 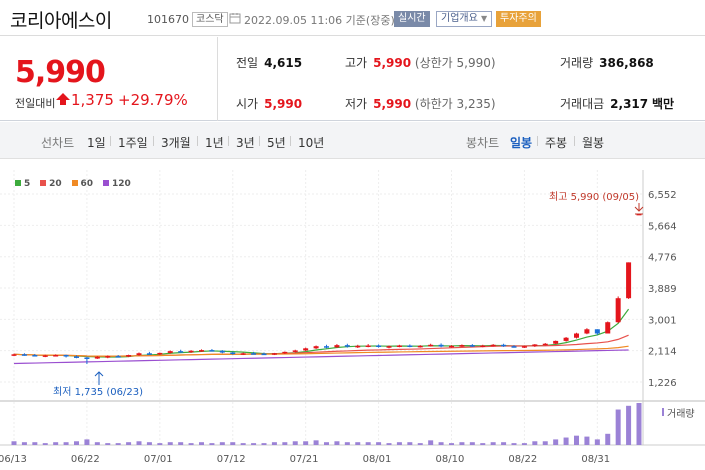 I want to click on market-badge: 코스닥, so click(x=210, y=19).